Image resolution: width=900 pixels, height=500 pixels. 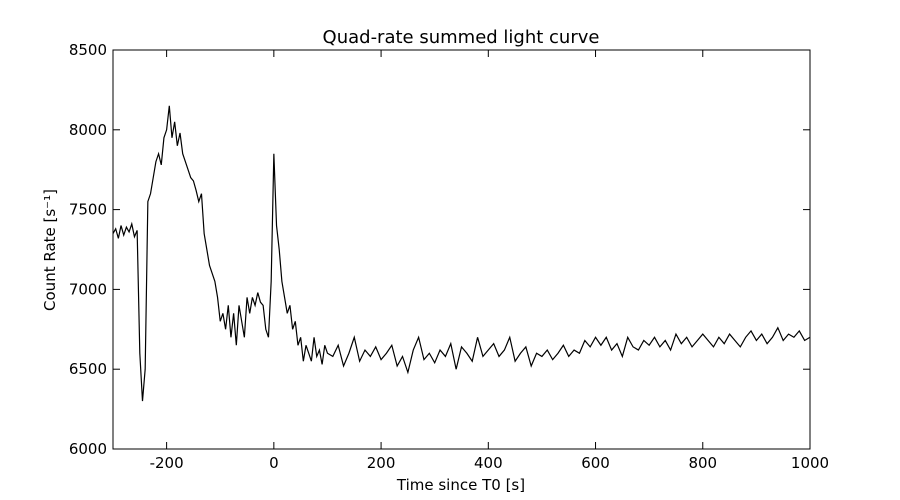 I want to click on y-tick-label: 7500, so click(x=88, y=210).